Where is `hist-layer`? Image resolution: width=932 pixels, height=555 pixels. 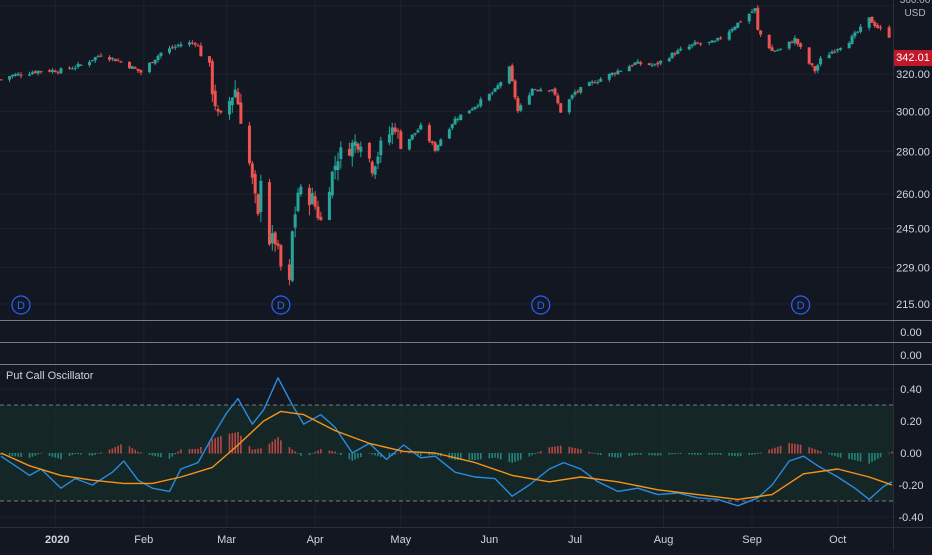
hist-layer is located at coordinates (446, 448).